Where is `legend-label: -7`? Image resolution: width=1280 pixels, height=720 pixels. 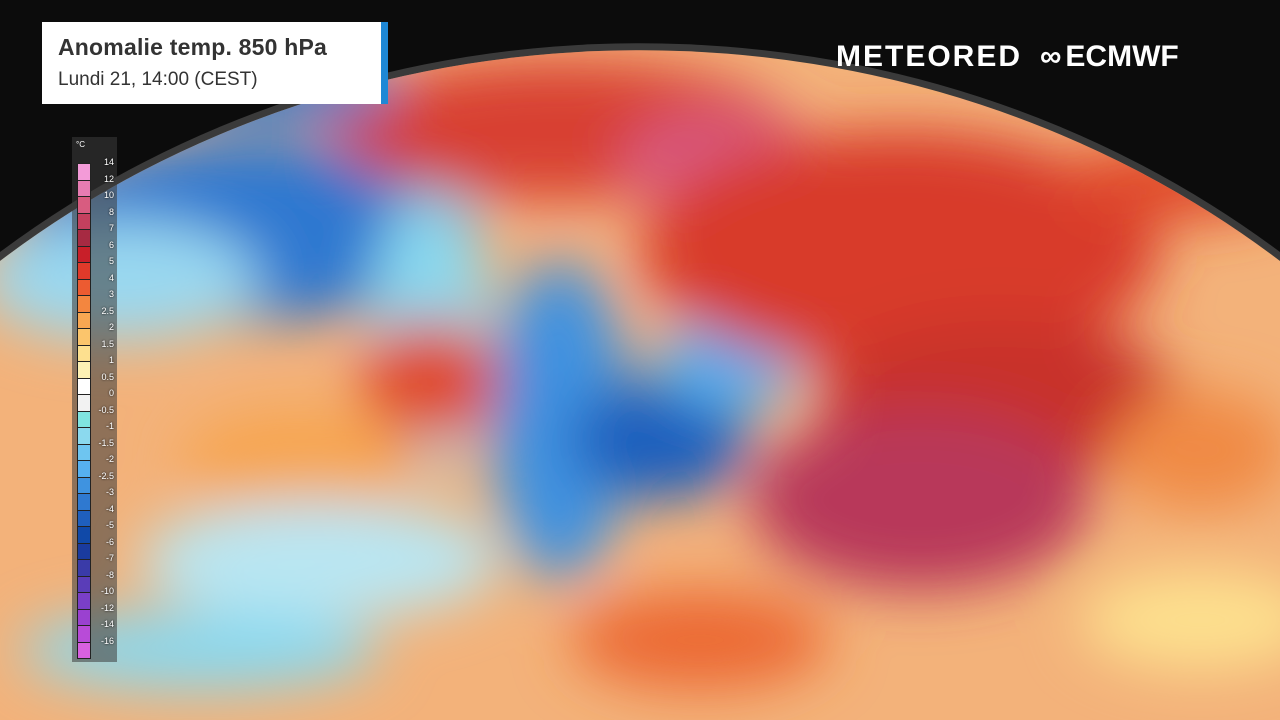 legend-label: -7 is located at coordinates (109, 558).